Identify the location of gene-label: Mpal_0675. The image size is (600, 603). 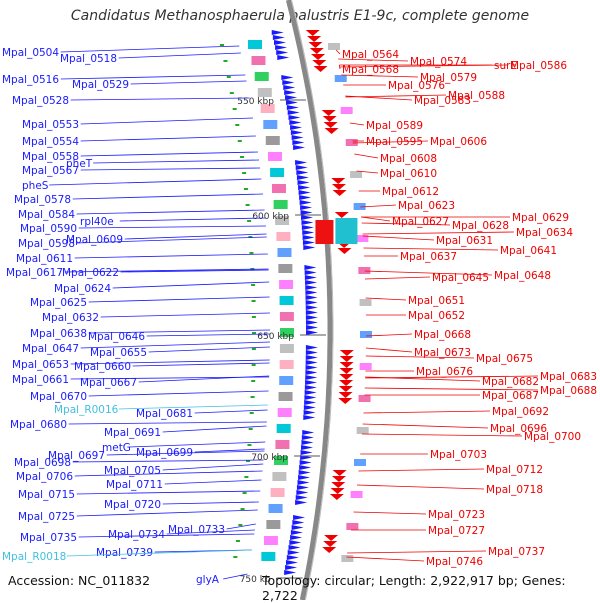
(504, 359).